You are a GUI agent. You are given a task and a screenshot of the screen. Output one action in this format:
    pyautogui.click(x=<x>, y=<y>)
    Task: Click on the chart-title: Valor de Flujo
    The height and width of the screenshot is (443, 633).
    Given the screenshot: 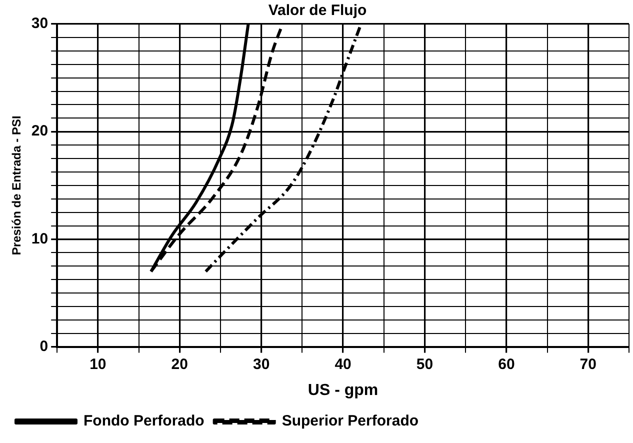 What is the action you would take?
    pyautogui.click(x=317, y=11)
    